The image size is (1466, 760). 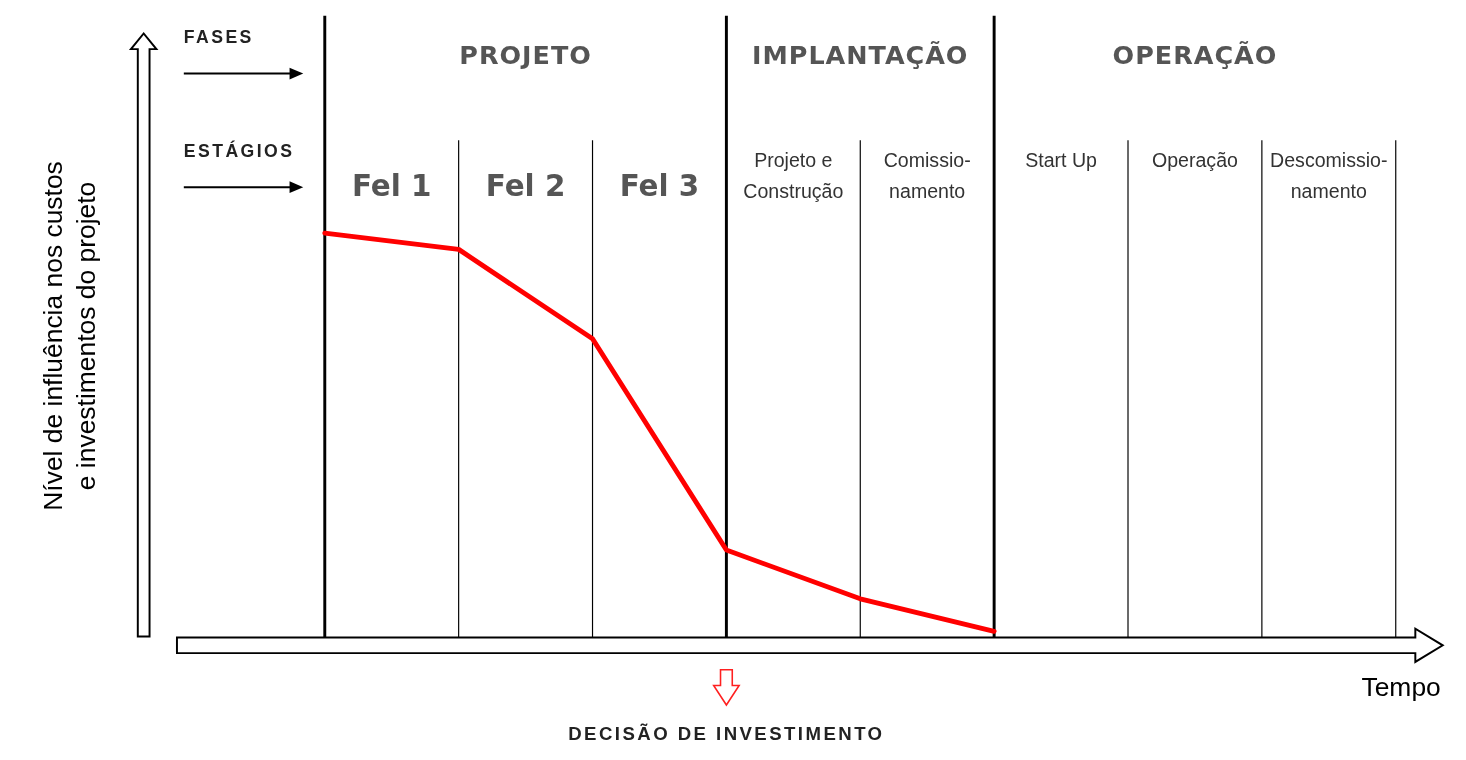 What do you see at coordinates (1195, 54) in the screenshot?
I see `text: OPERAÇÃO` at bounding box center [1195, 54].